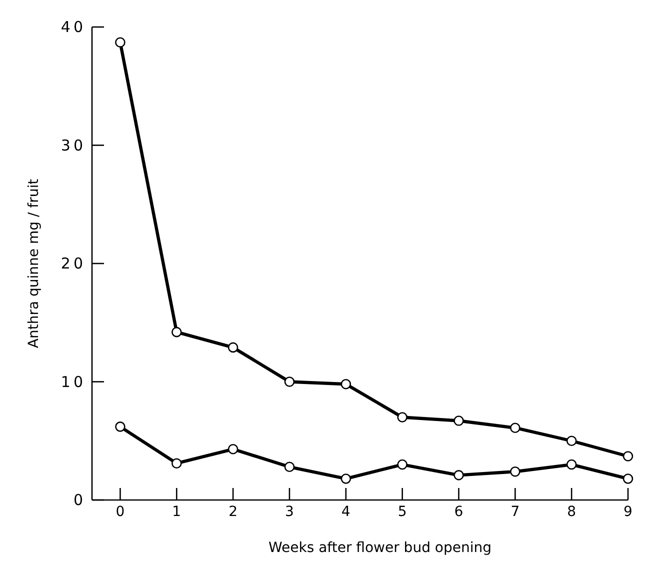  What do you see at coordinates (571, 512) in the screenshot?
I see `x-tick-label: 8` at bounding box center [571, 512].